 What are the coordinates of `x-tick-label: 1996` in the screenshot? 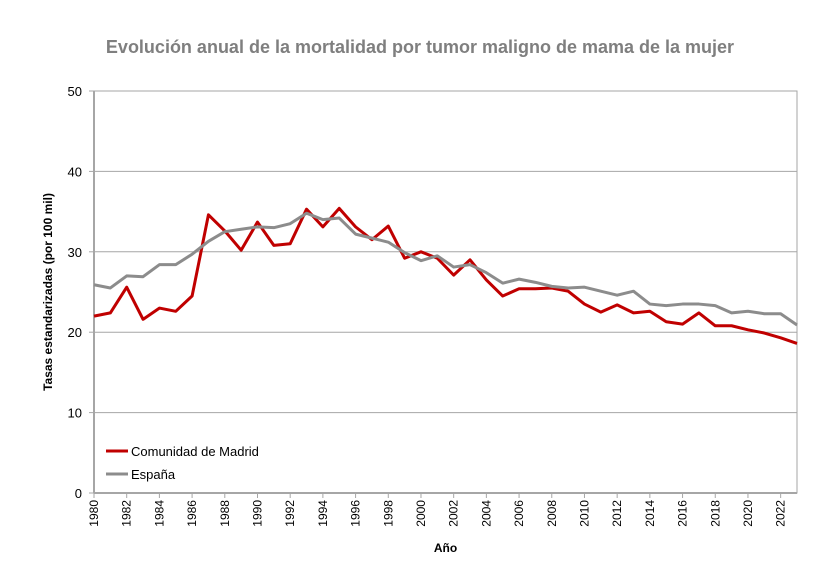 It's located at (356, 513).